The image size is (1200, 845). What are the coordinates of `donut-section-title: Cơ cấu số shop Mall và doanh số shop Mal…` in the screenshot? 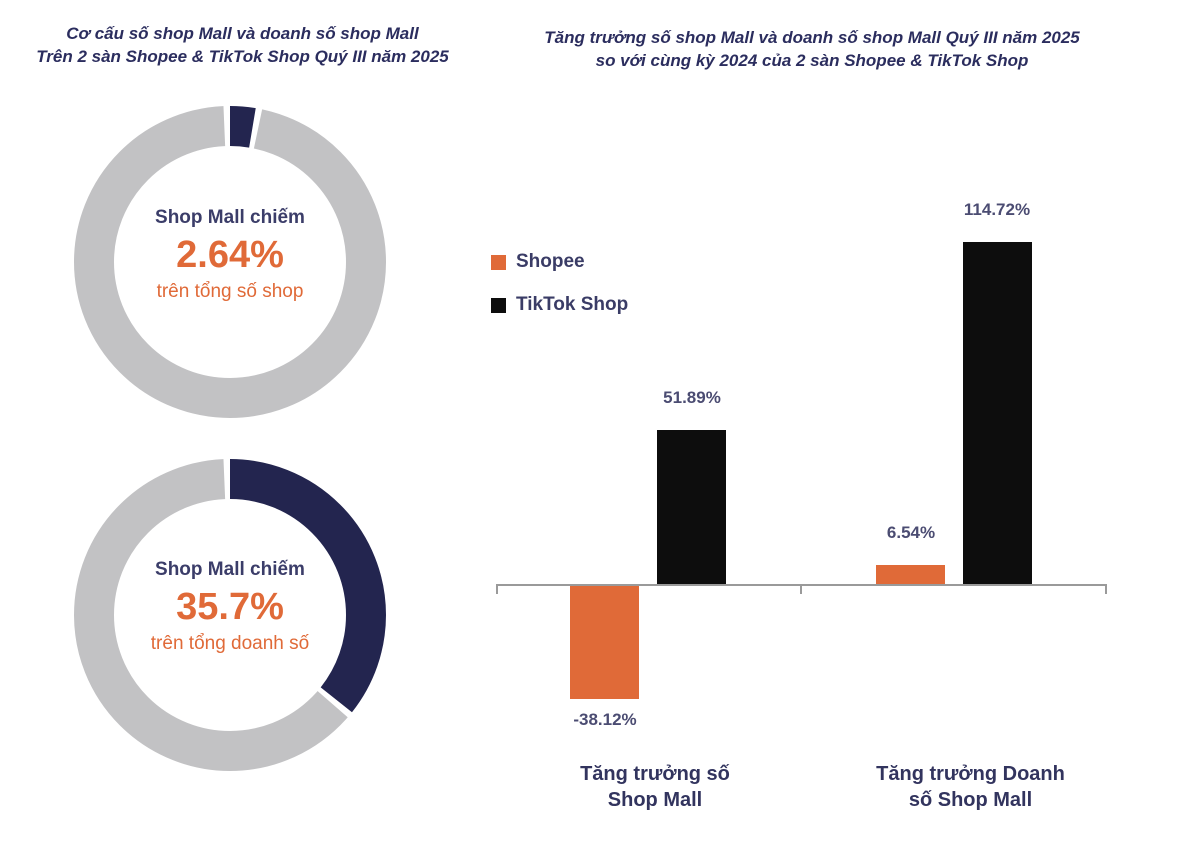 It's located at (242, 45).